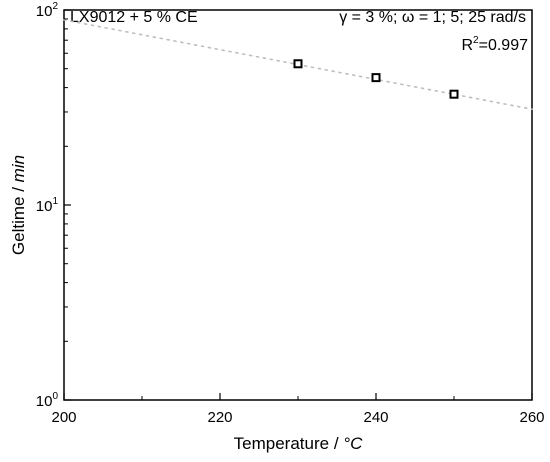 The image size is (550, 462). I want to click on x-axis-label-text: Temperature /, so click(289, 443).